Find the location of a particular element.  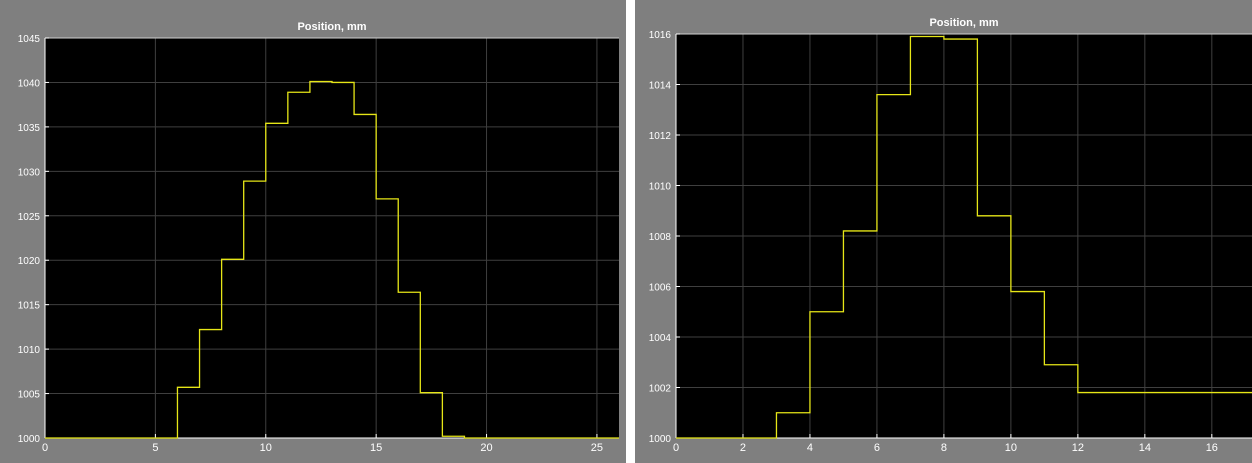

y-tick-label: 1030 is located at coordinates (29, 172).